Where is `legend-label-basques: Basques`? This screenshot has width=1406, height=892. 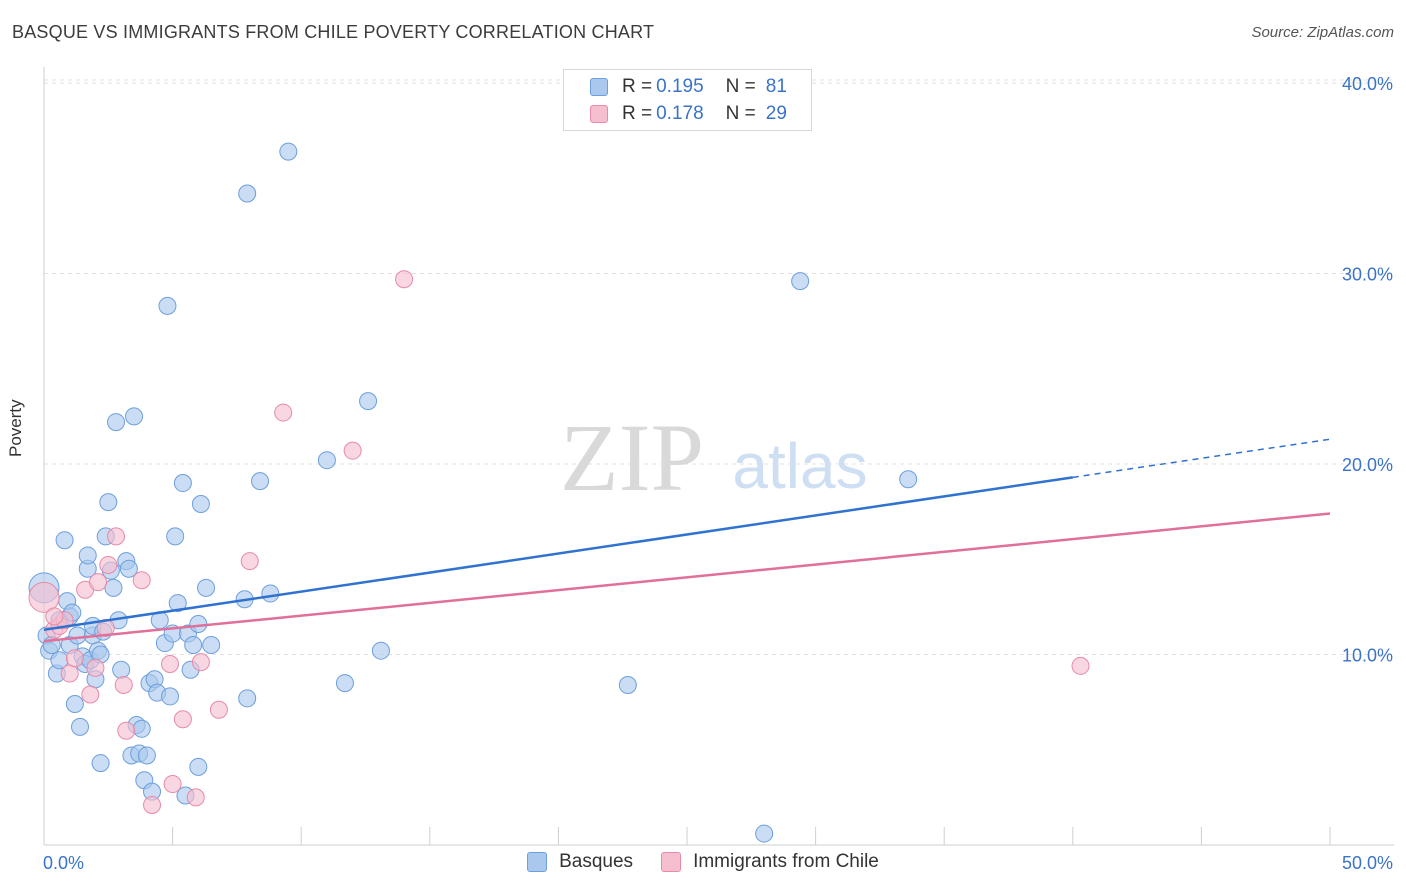 legend-label-basques: Basques is located at coordinates (596, 861).